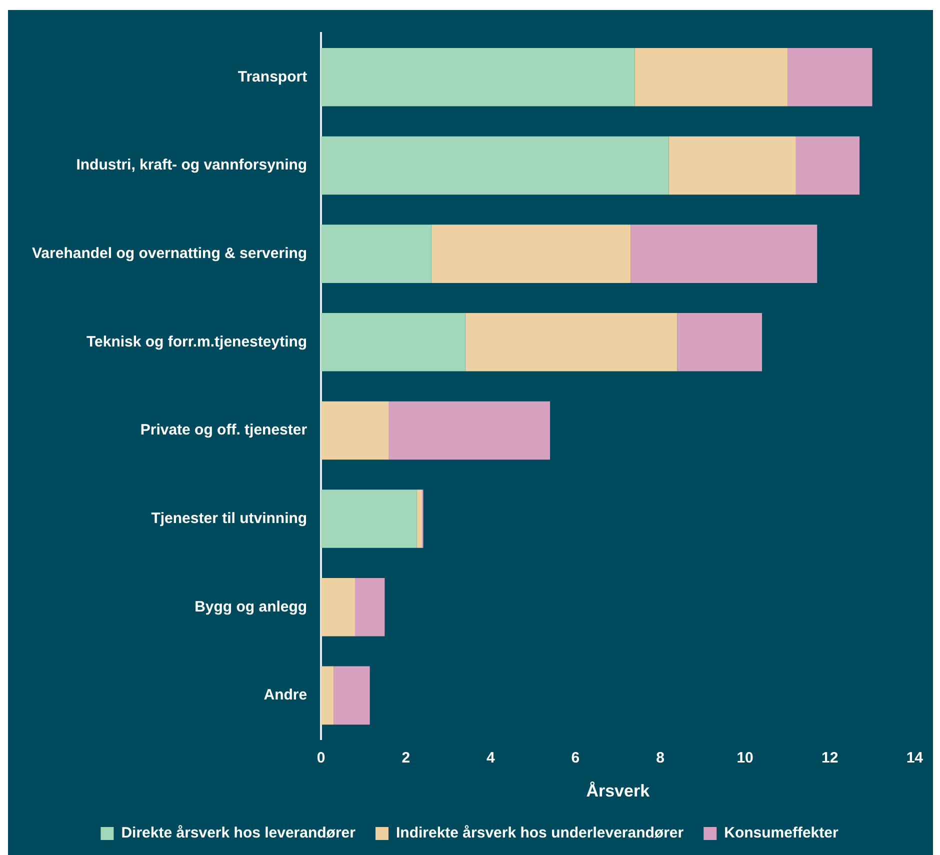 The image size is (940, 855). What do you see at coordinates (229, 518) in the screenshot?
I see `y-tick-label: Tjenester til utvinning` at bounding box center [229, 518].